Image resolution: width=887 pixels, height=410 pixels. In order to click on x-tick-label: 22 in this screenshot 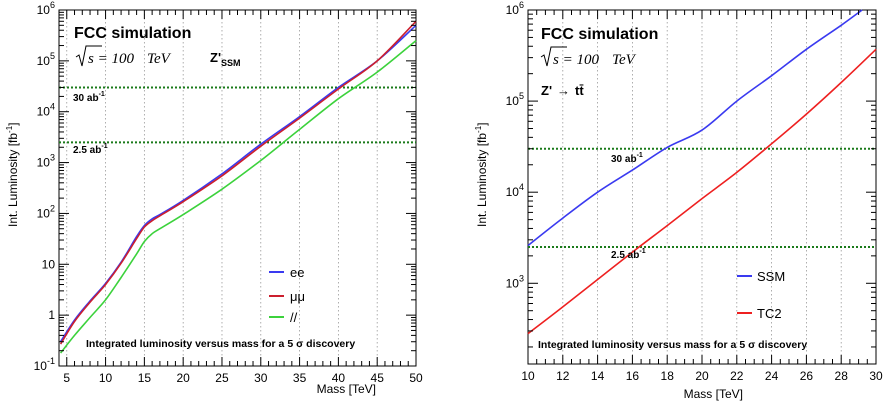, I will do `click(737, 376)`.